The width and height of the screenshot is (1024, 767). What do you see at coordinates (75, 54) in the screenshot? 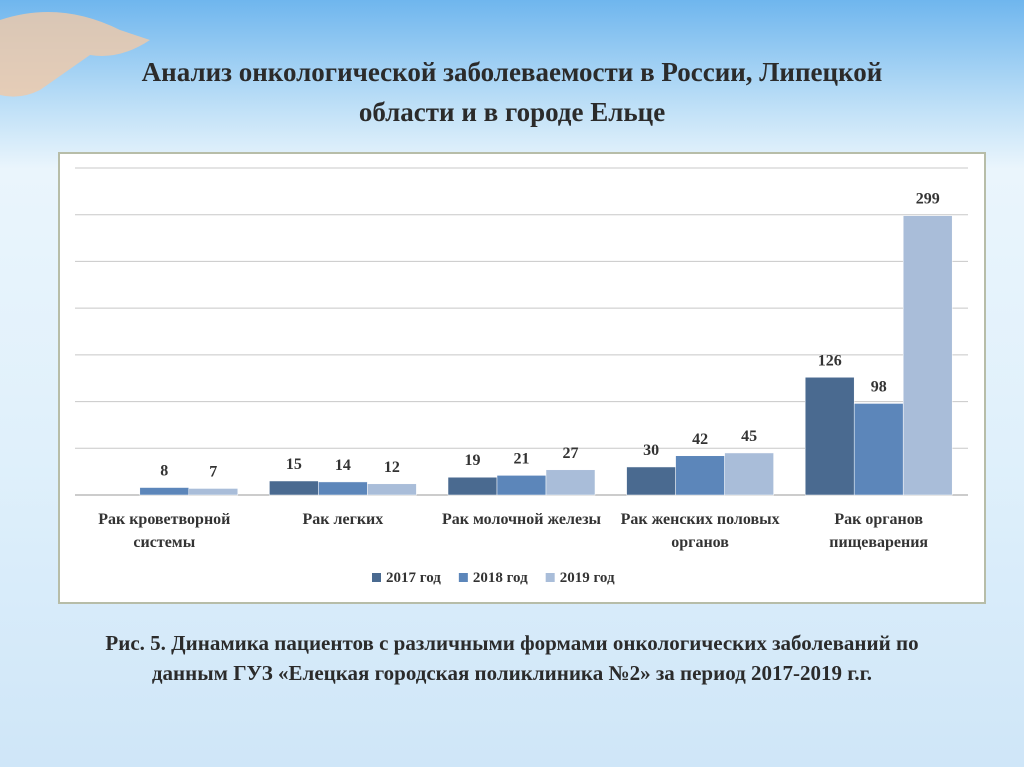
I see `hand-decoration` at bounding box center [75, 54].